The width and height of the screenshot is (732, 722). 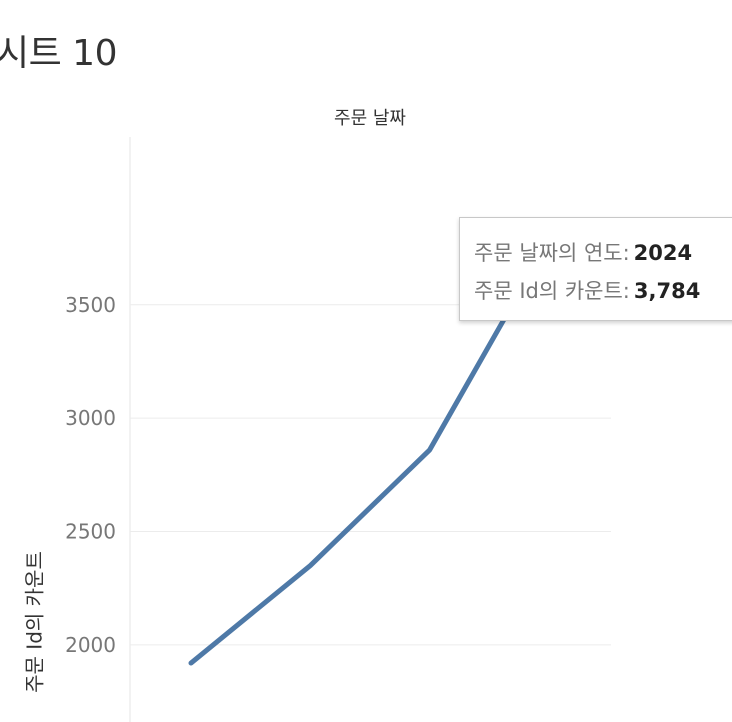 What do you see at coordinates (90, 532) in the screenshot?
I see `y-tick-label: 2500` at bounding box center [90, 532].